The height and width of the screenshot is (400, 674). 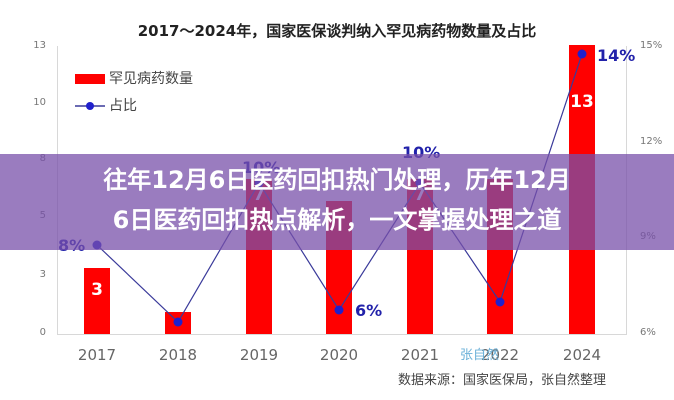 I want to click on right-tick: 12%, so click(x=651, y=141).